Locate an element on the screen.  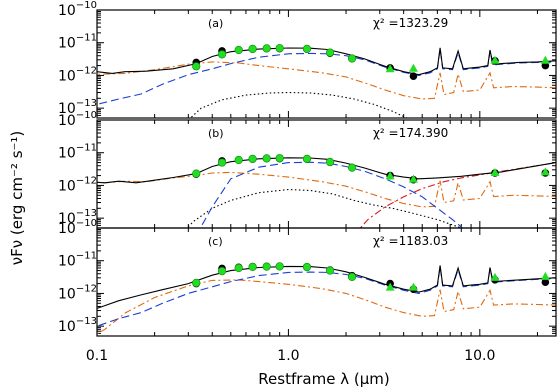
panel-curves is located at coordinates (326, 300).